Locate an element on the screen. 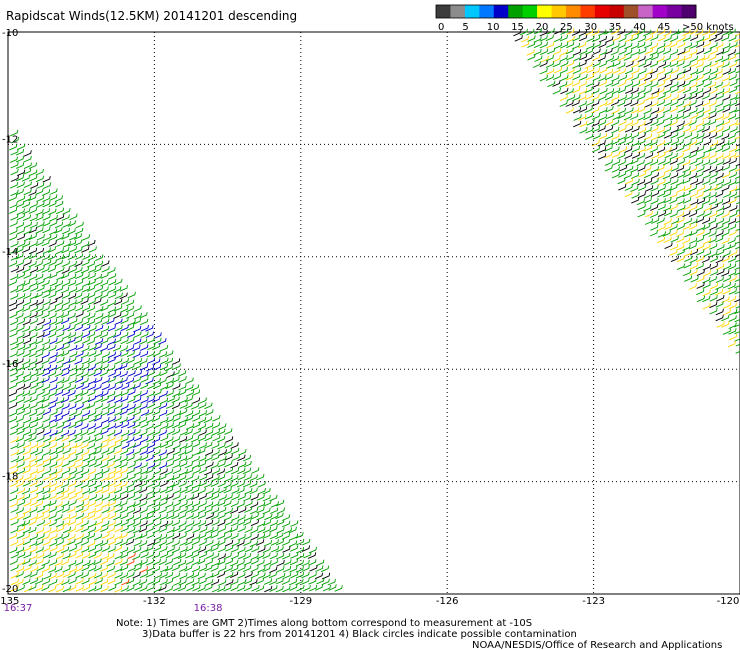 Image resolution: width=740 pixels, height=650 pixels. legend-label: 10 is located at coordinates (493, 27).